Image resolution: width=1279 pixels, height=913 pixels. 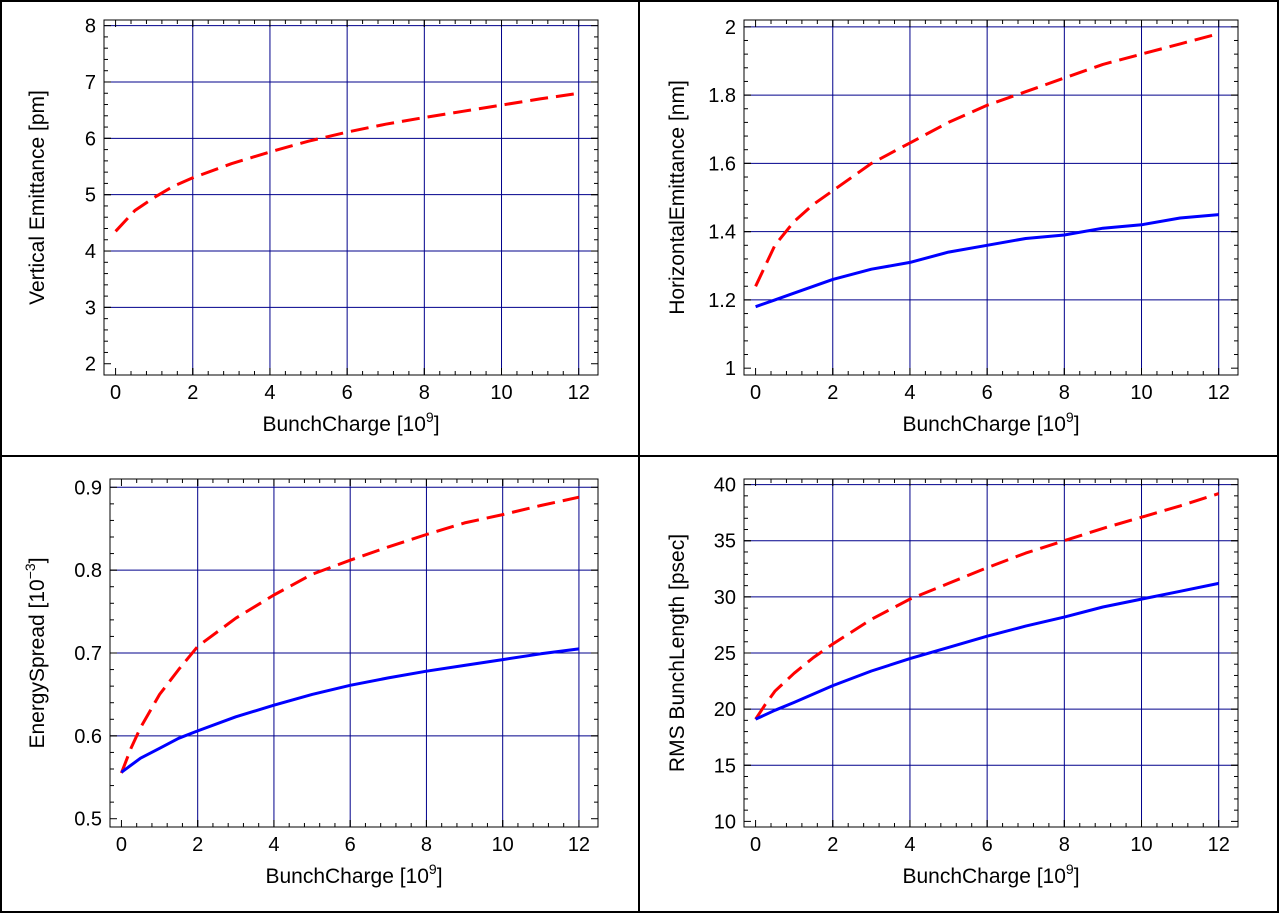 What do you see at coordinates (725, 654) in the screenshot?
I see `y-tick-label: 25` at bounding box center [725, 654].